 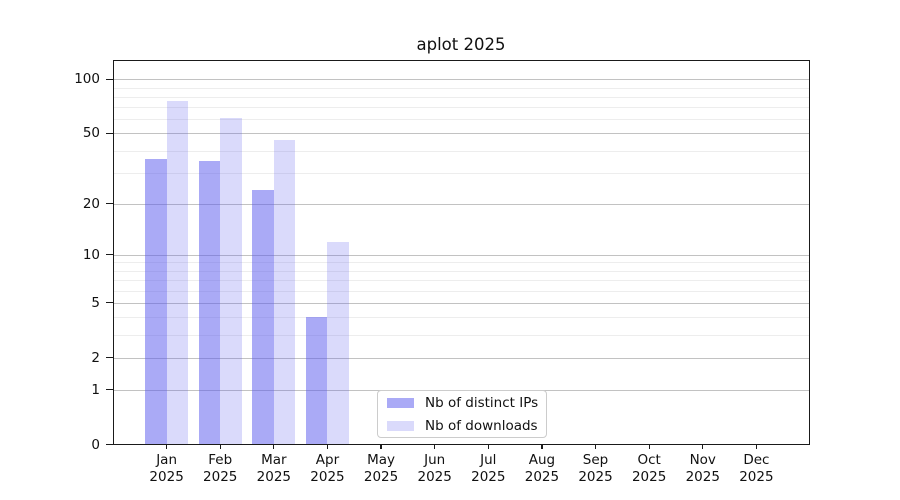 I want to click on y-tick-label: 100, so click(x=87, y=79).